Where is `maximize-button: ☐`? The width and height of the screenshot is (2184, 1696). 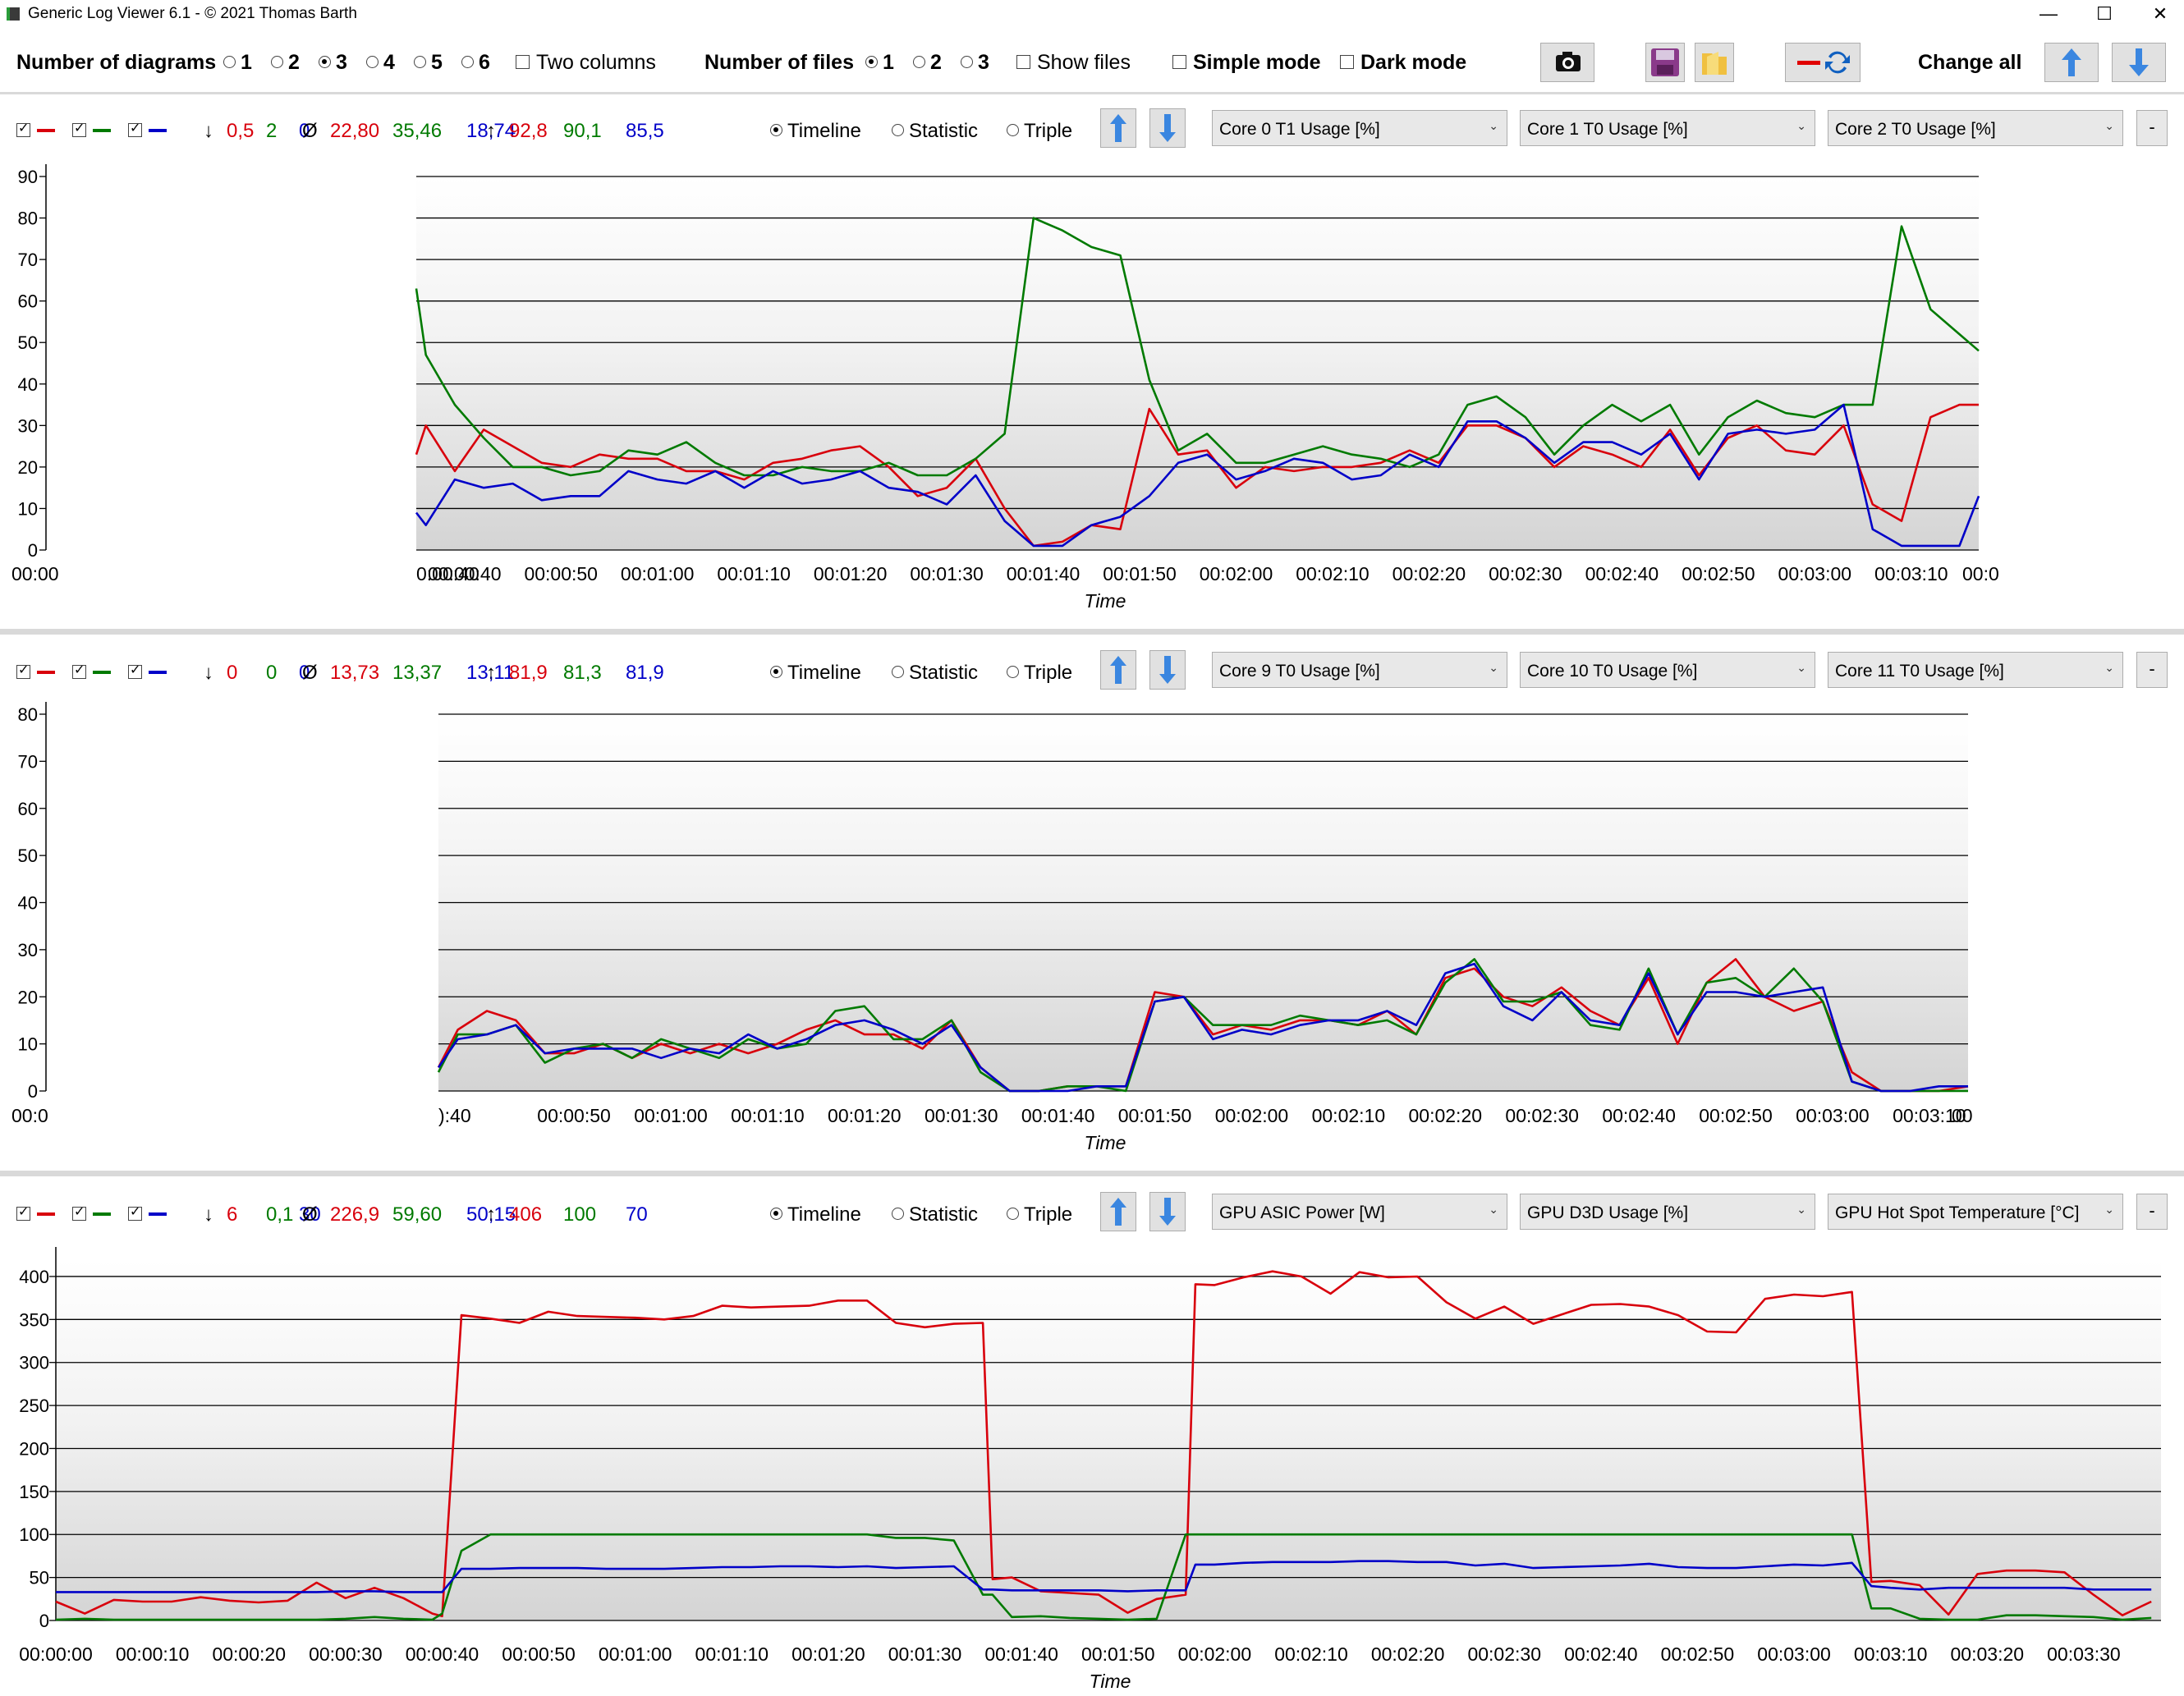
maximize-button: ☐ is located at coordinates (2104, 13).